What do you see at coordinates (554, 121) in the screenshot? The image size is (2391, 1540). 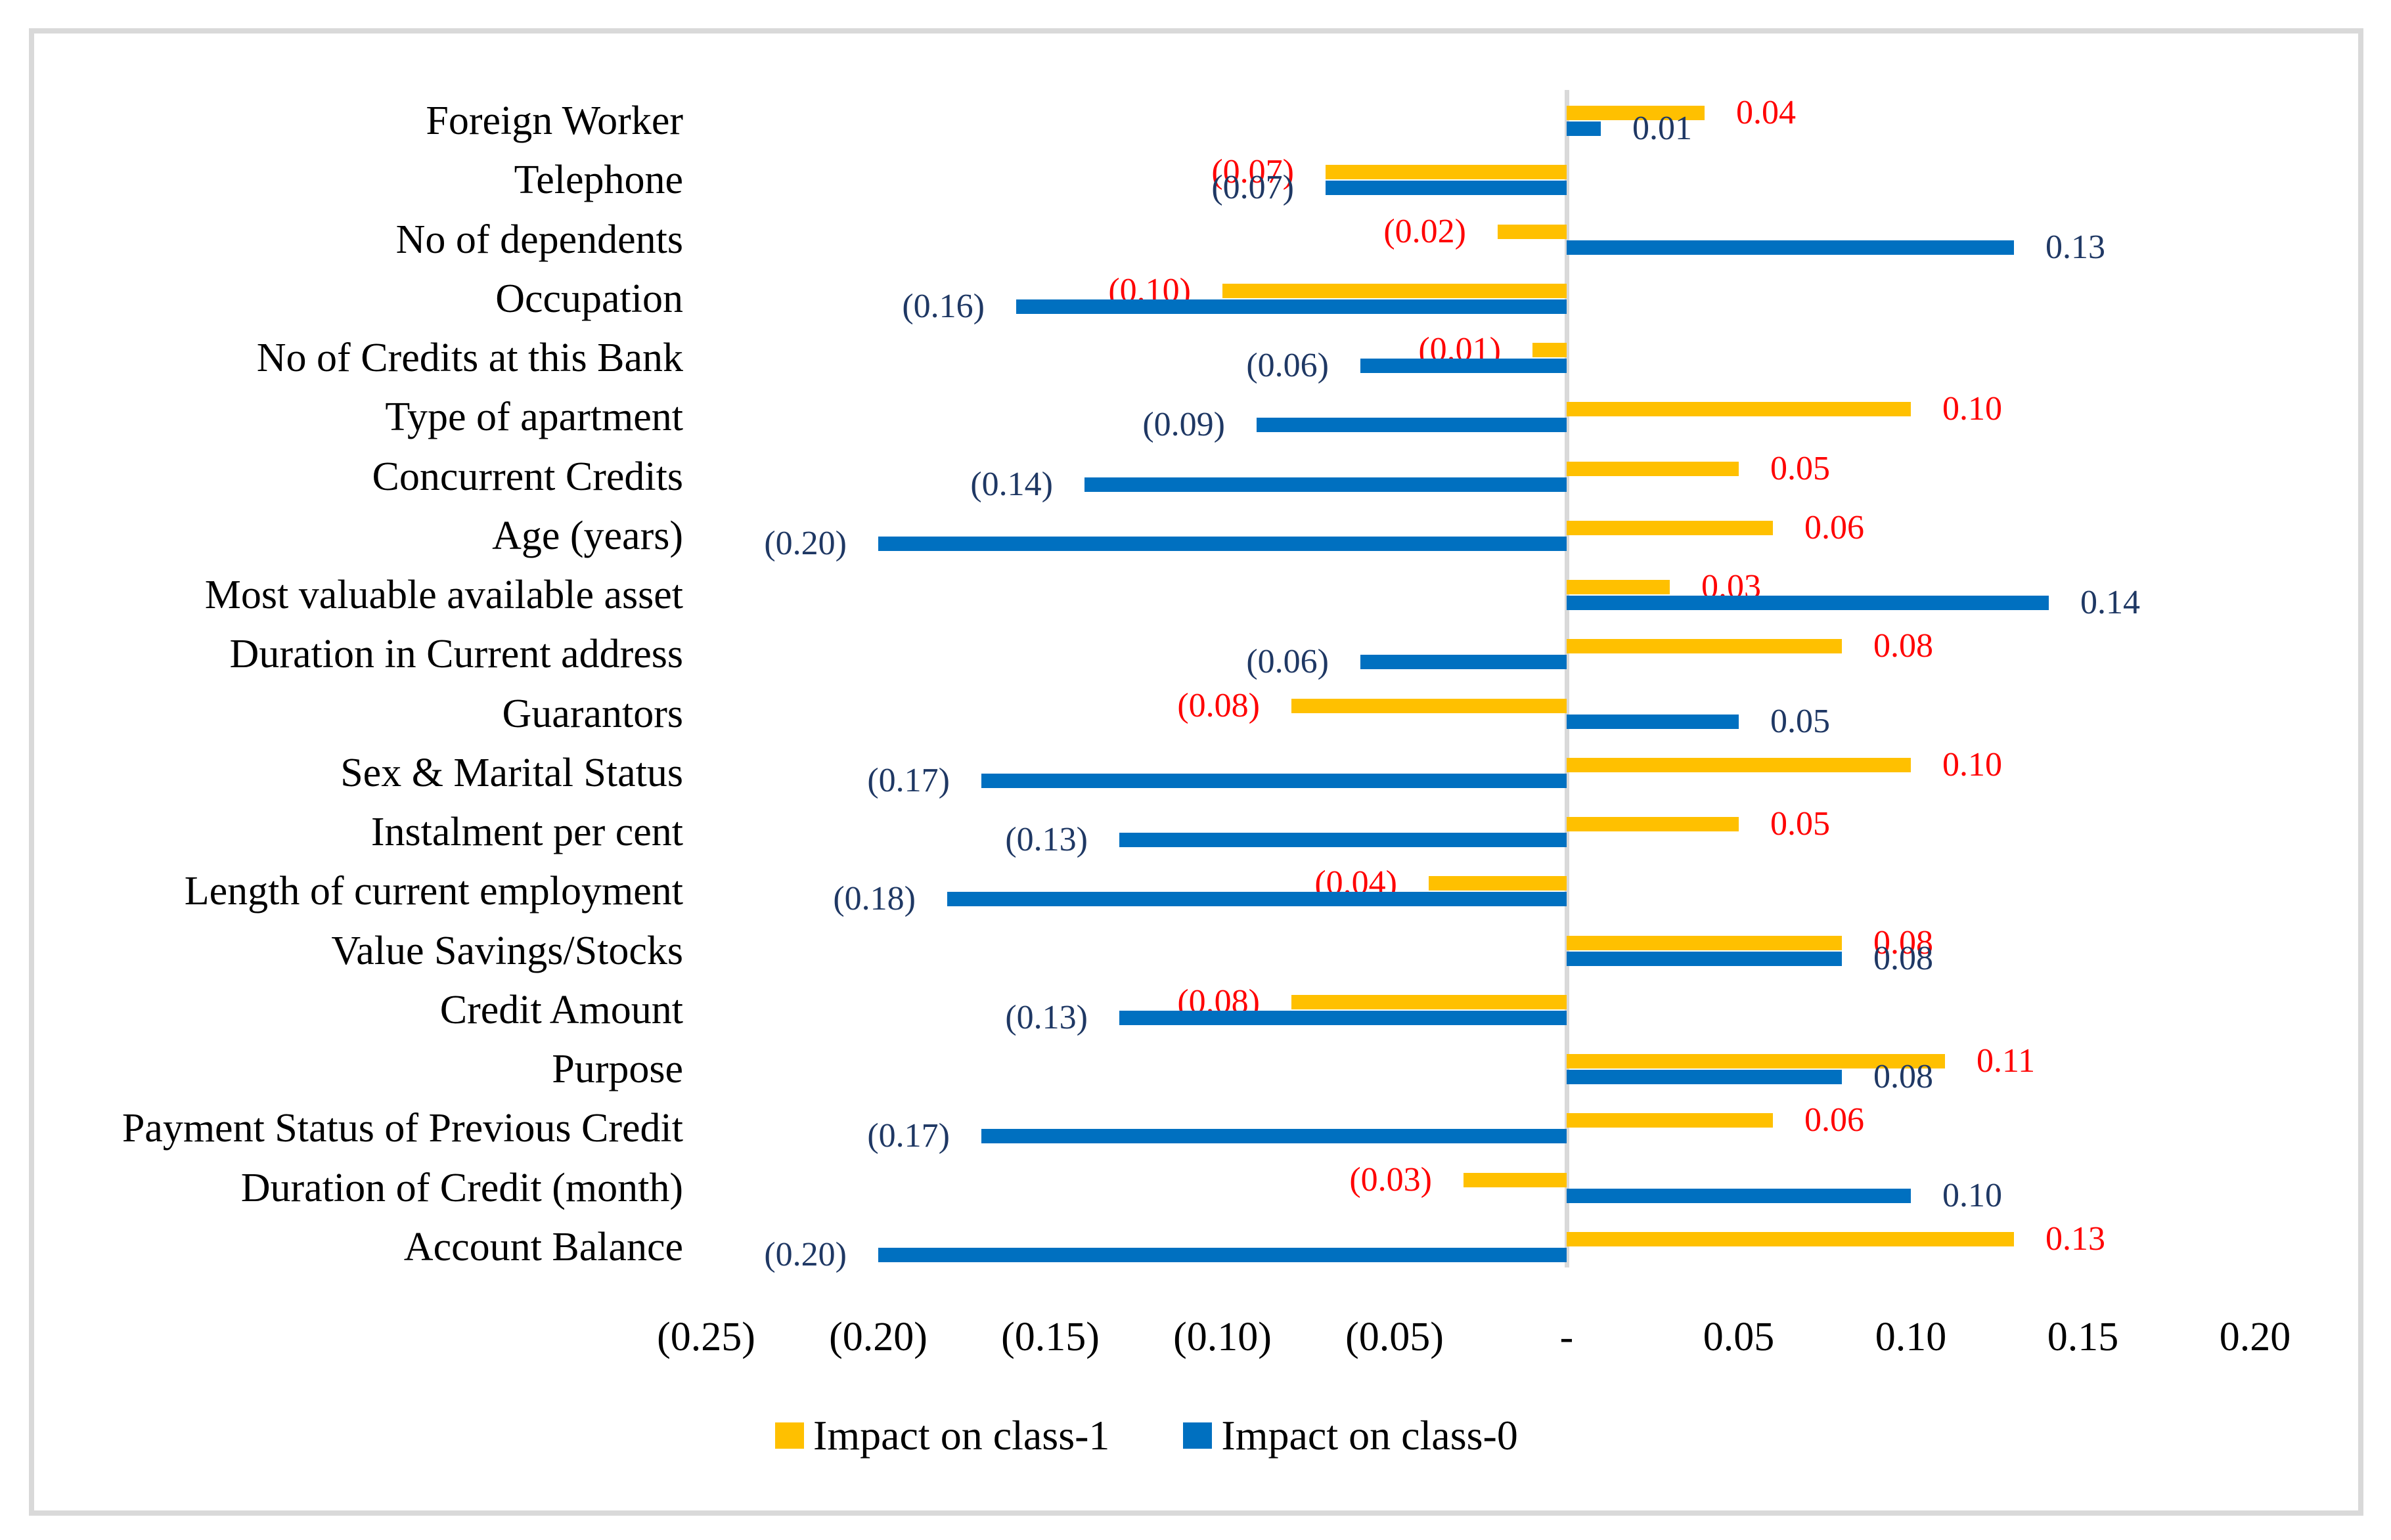 I see `category-label: Foreign Worker` at bounding box center [554, 121].